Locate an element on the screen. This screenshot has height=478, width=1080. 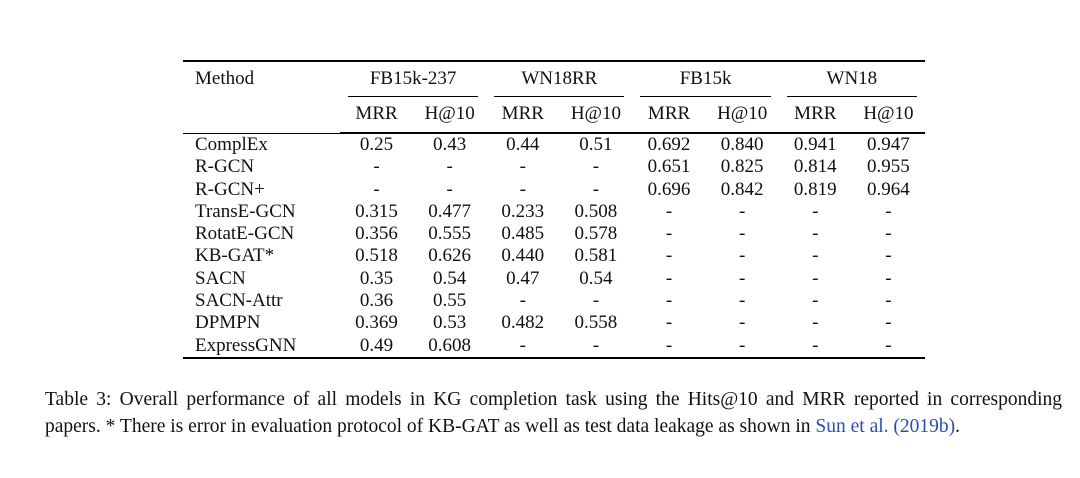
method-cell: R-GCN+ is located at coordinates (230, 189).